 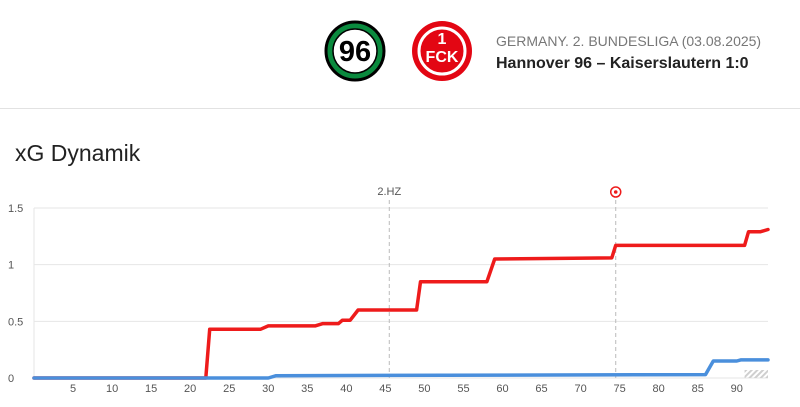 I want to click on x-tick-label: 5, so click(x=73, y=389).